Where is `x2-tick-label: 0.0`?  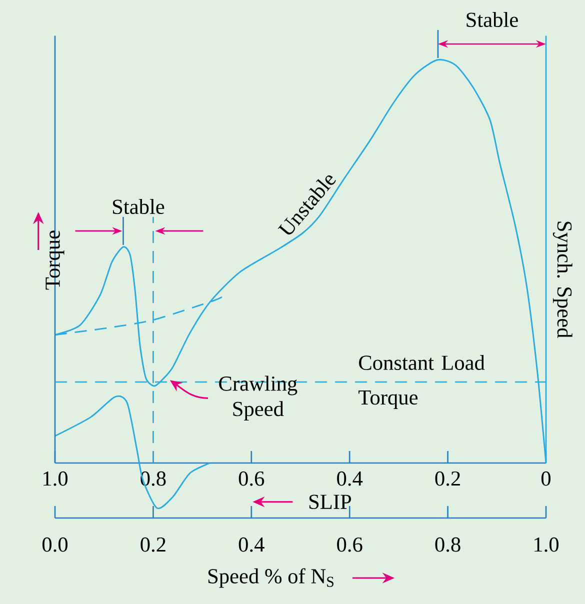
x2-tick-label: 0.0 is located at coordinates (55, 544).